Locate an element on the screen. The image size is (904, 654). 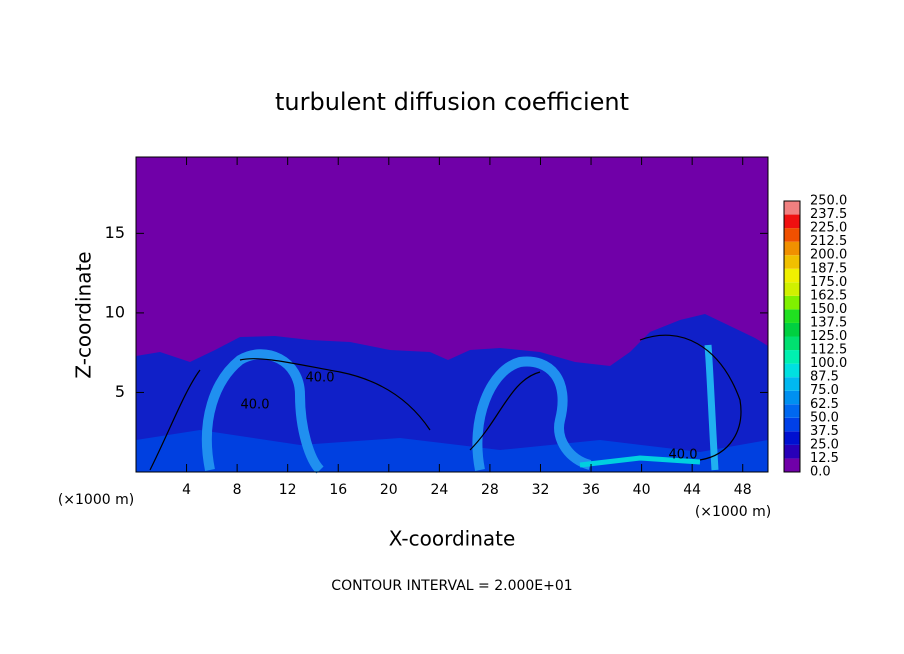
y-tick-label: 15 is located at coordinates (115, 232).